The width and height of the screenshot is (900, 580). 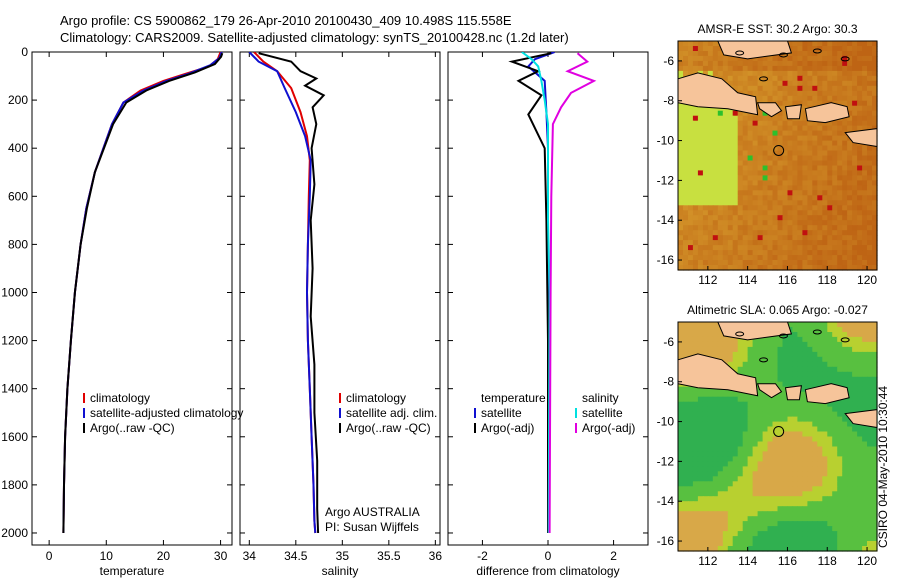 What do you see at coordinates (221, 556) in the screenshot?
I see `temperature-xtick-label: 30` at bounding box center [221, 556].